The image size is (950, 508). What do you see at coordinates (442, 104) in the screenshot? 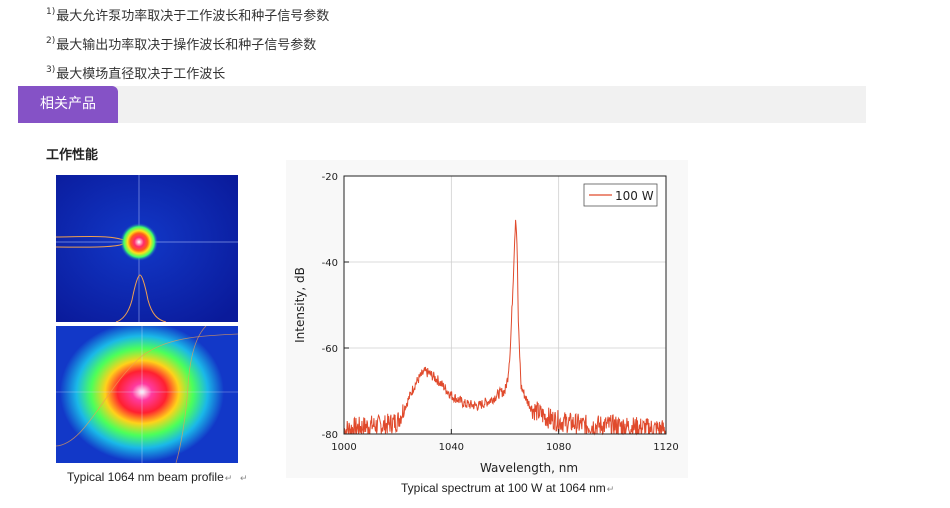
I see `related-products-bar: 相关产品` at bounding box center [442, 104].